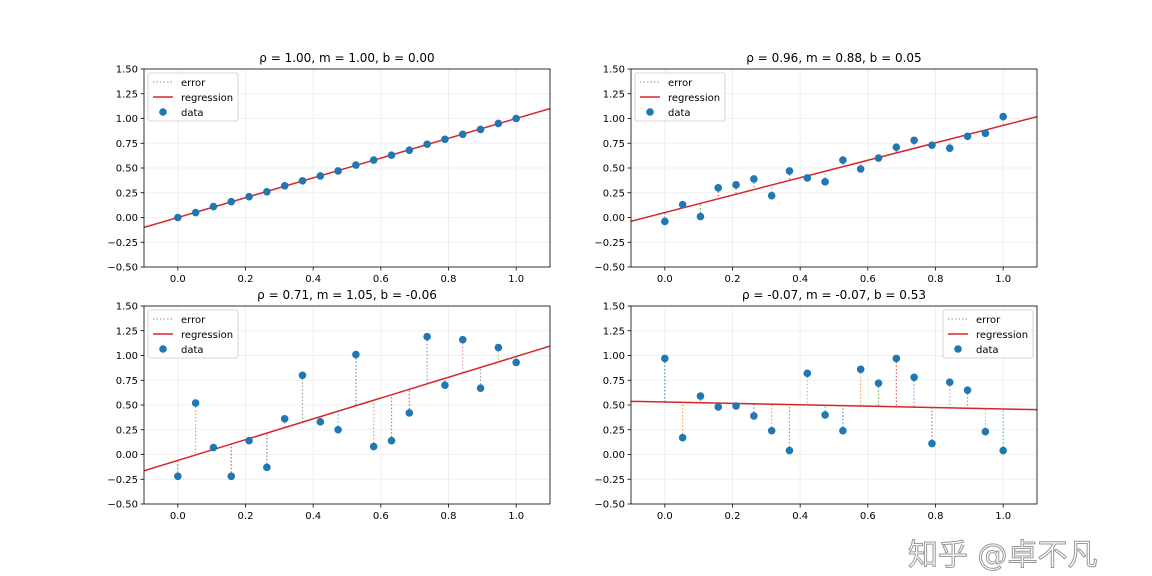 This screenshot has height=576, width=1152. What do you see at coordinates (665, 516) in the screenshot?
I see `x-tick-label: 0.0` at bounding box center [665, 516].